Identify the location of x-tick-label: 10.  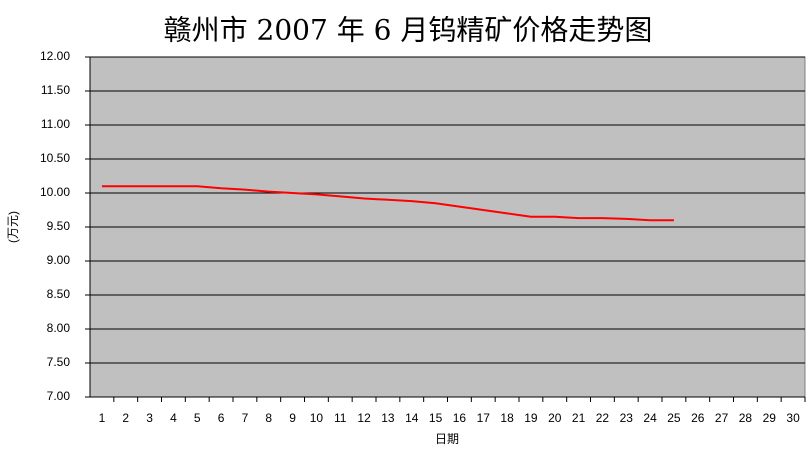
(317, 418).